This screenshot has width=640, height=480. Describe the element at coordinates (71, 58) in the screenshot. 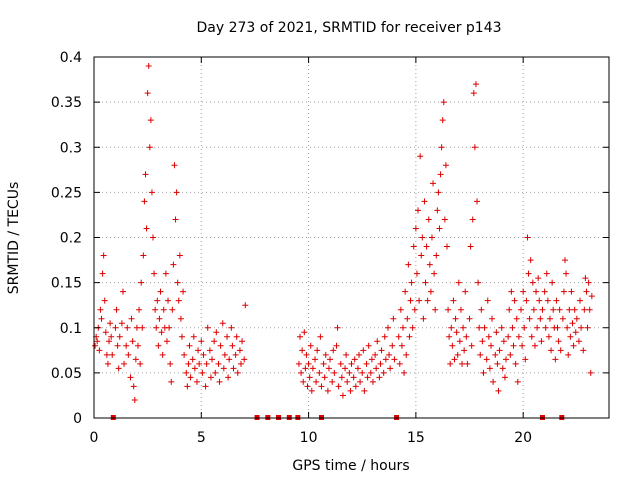

I see `y-tick-label: 0.4` at that location.